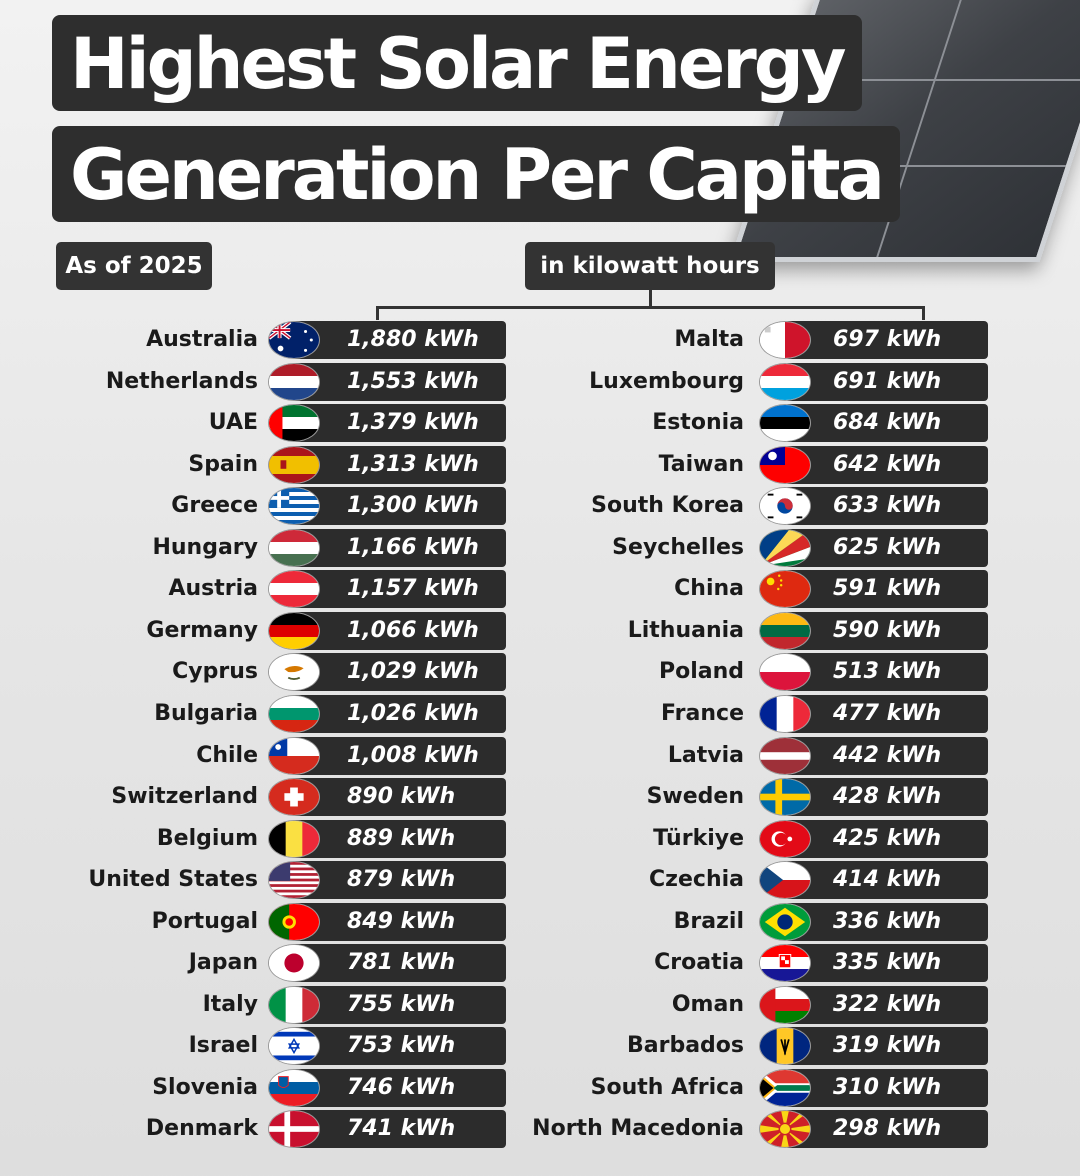  Describe the element at coordinates (887, 713) in the screenshot. I see `kwh-value: 477 kWh` at that location.